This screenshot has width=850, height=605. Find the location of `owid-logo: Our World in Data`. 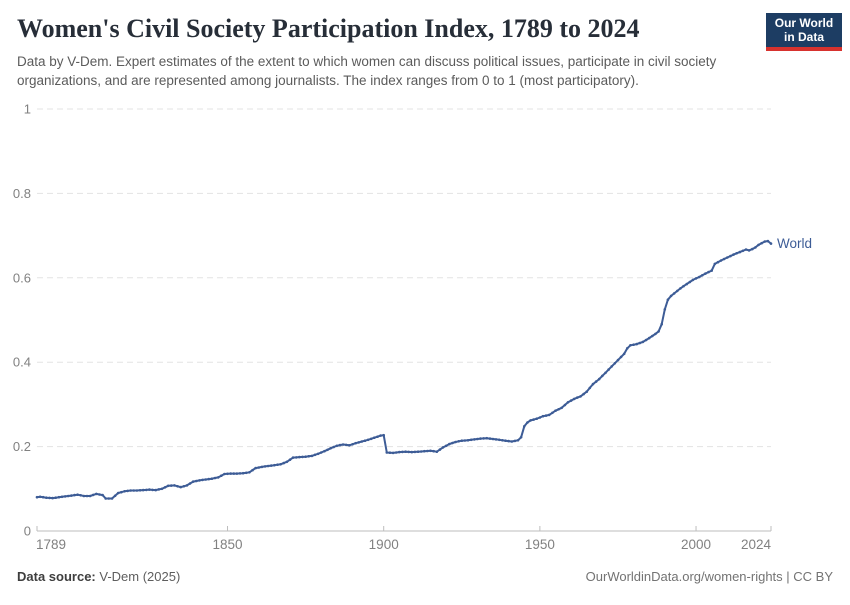

owid-logo: Our World in Data is located at coordinates (804, 32).